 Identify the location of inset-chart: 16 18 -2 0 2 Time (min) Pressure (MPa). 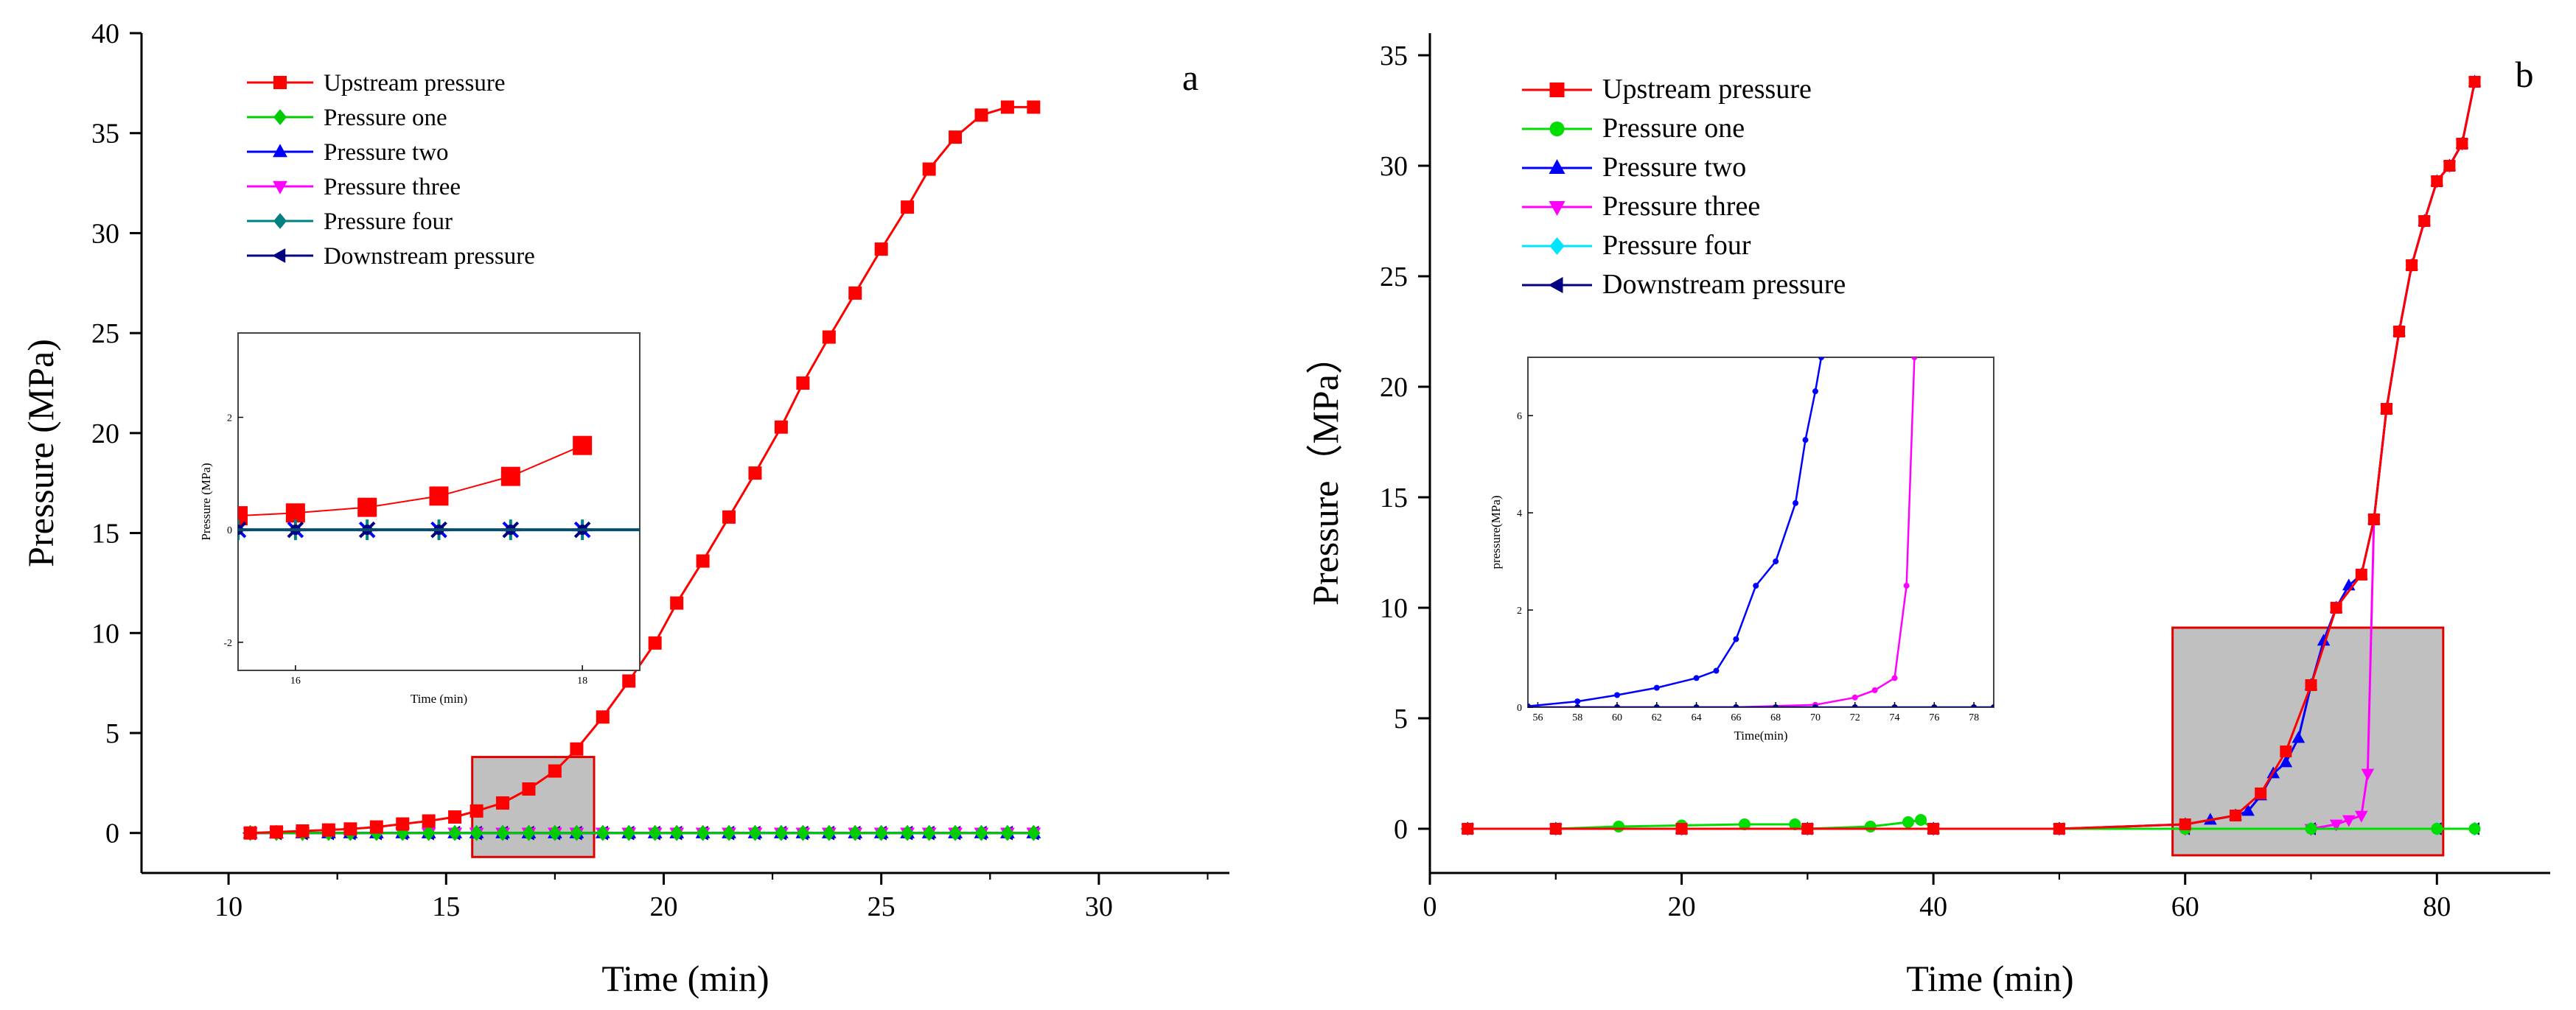
(419, 519).